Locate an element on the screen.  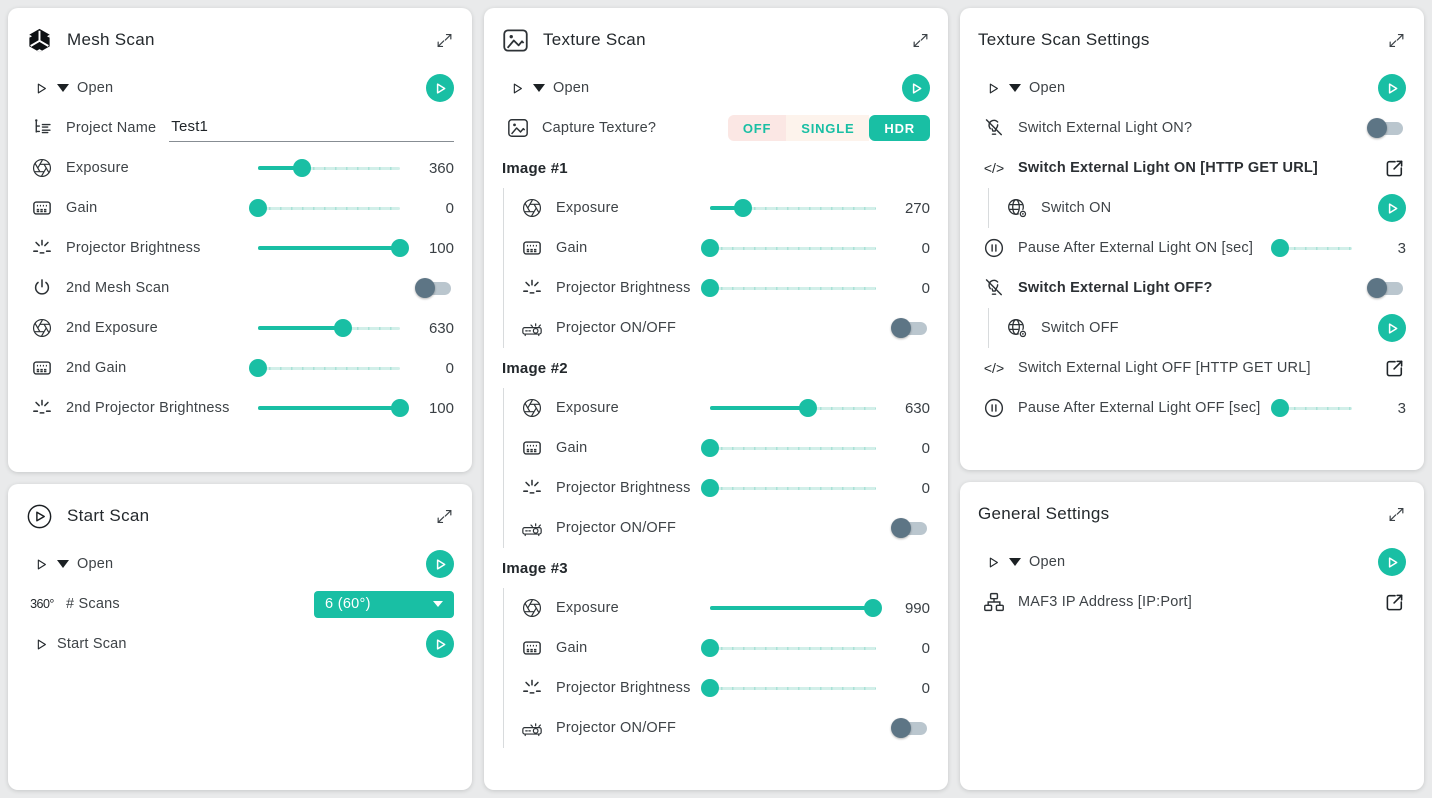
row-label: Start Scan is located at coordinates (92, 644).